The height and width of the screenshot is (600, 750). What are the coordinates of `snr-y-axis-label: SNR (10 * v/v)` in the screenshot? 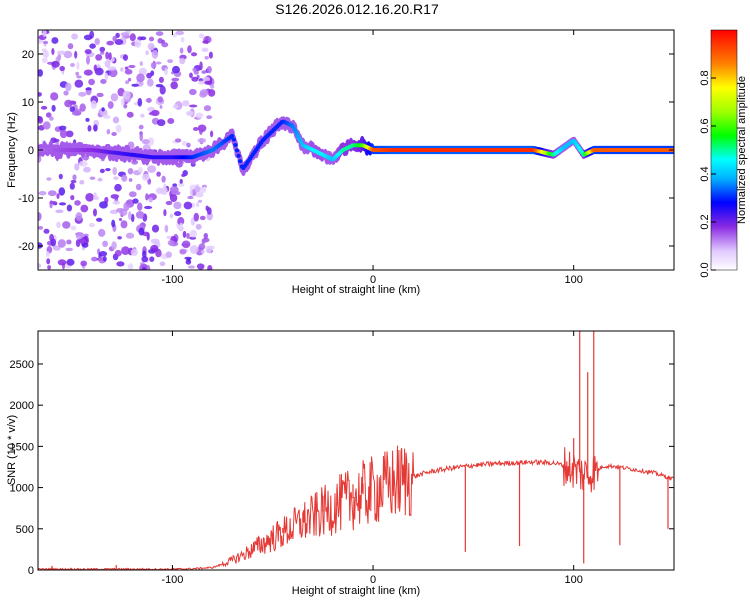 It's located at (12, 450).